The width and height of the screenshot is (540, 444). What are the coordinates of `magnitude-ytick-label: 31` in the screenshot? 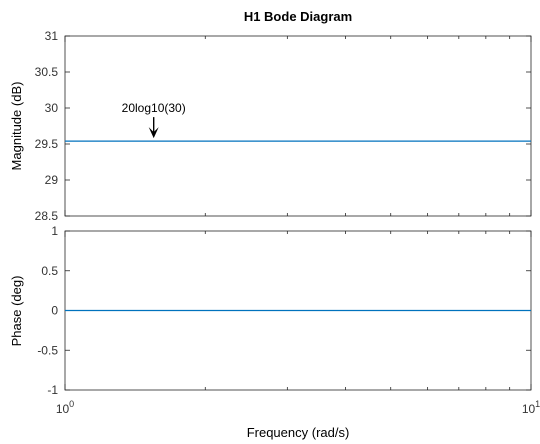 It's located at (52, 36).